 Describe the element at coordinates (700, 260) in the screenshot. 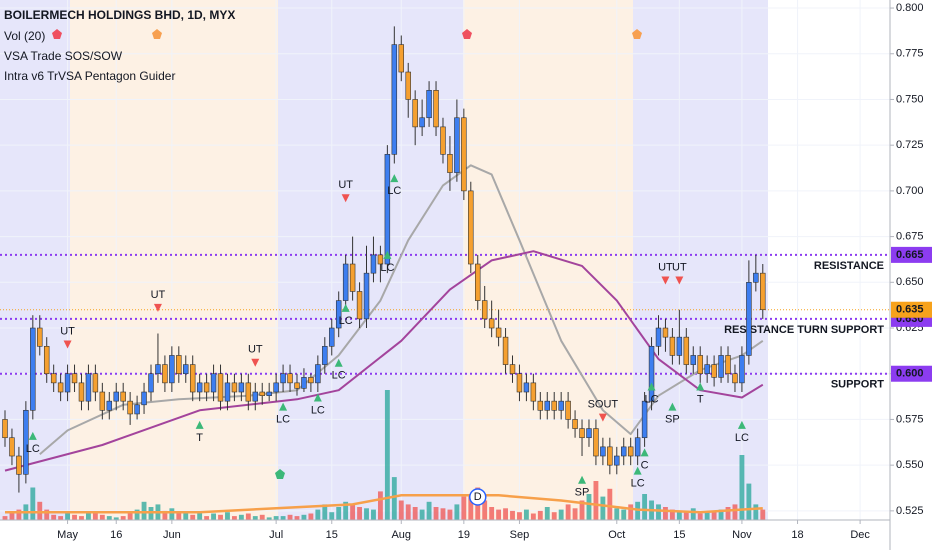

I see `band` at that location.